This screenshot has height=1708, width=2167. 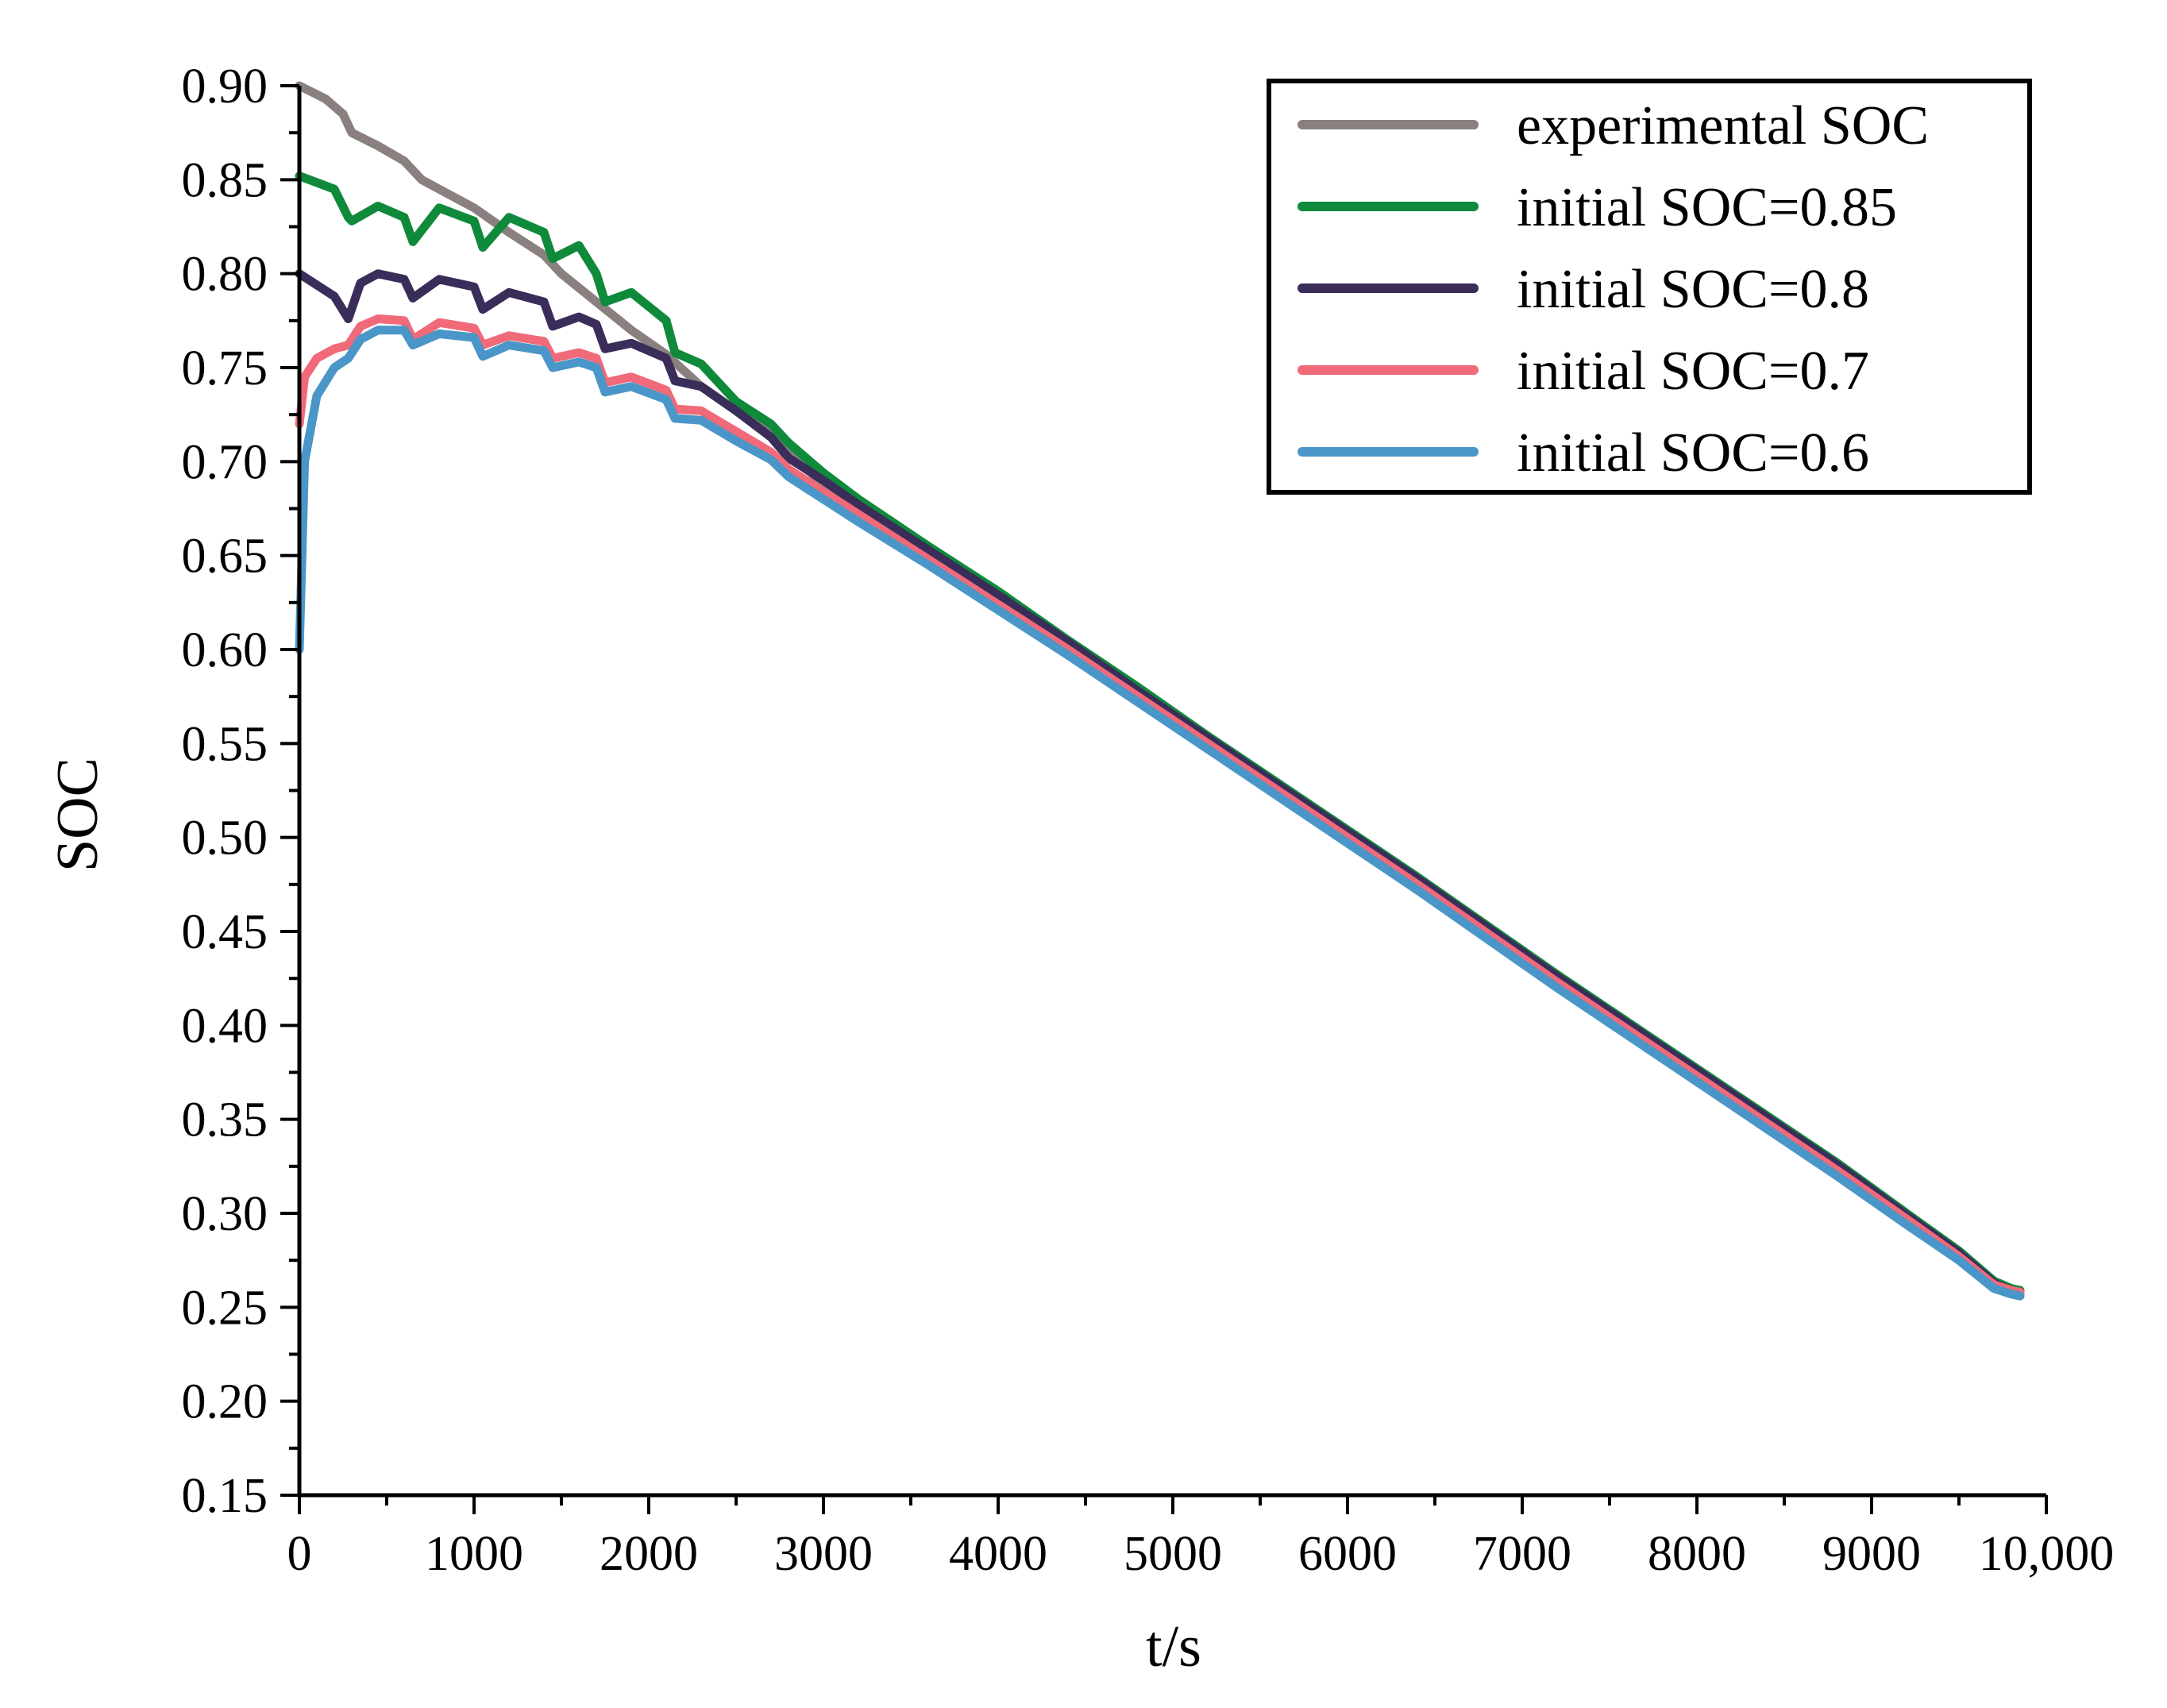 I want to click on x-tick-label: 3000, so click(x=823, y=1554).